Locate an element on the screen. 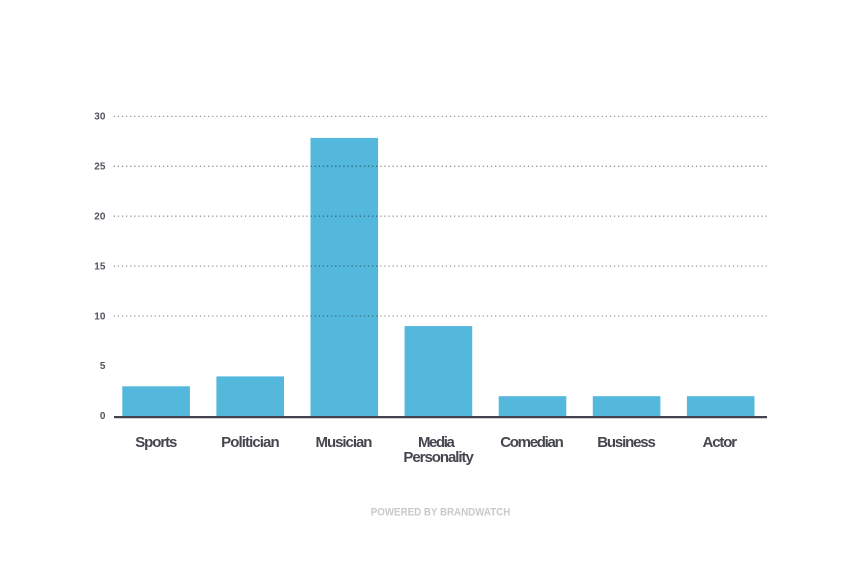 Image resolution: width=860 pixels, height=570 pixels. svg-text: POWERED BY BRANDWATCH is located at coordinates (441, 513).